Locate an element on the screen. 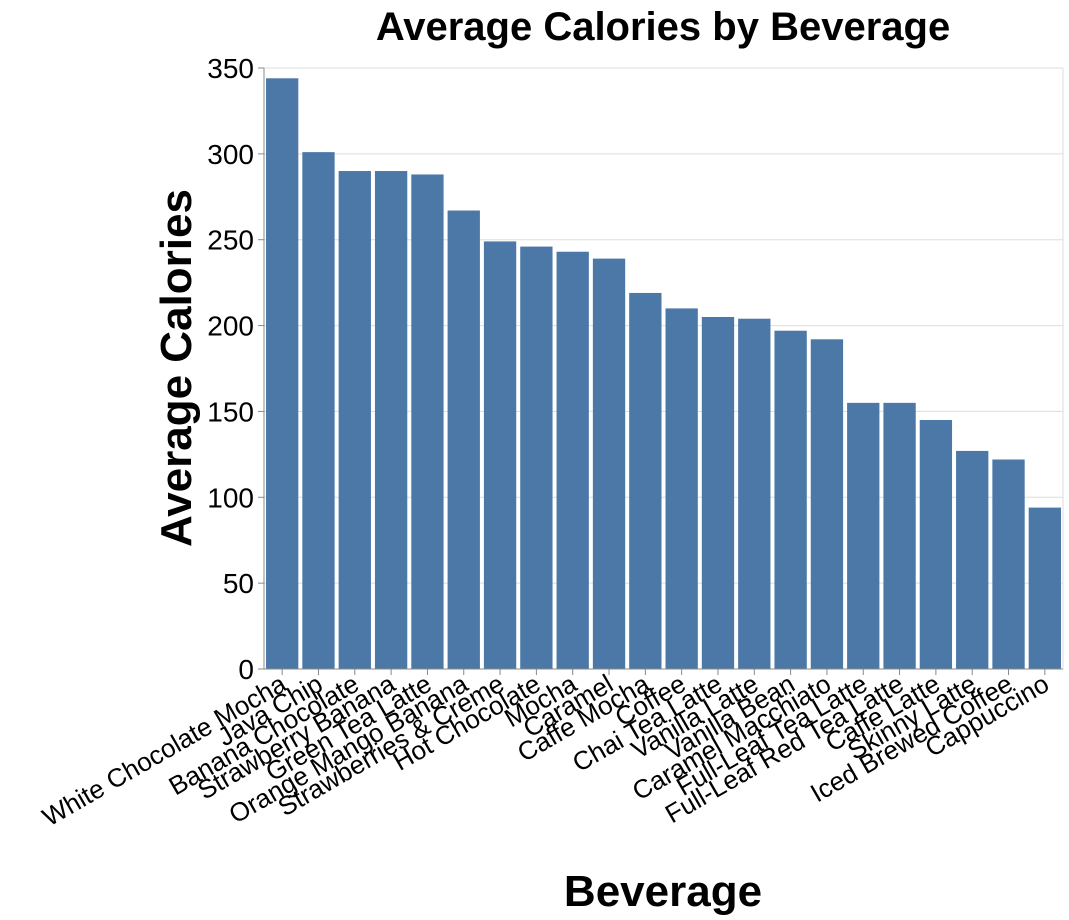 Image resolution: width=1069 pixels, height=920 pixels. y-axis-ticks: 0 50 100 150 200 250 300 350 is located at coordinates (235, 369).